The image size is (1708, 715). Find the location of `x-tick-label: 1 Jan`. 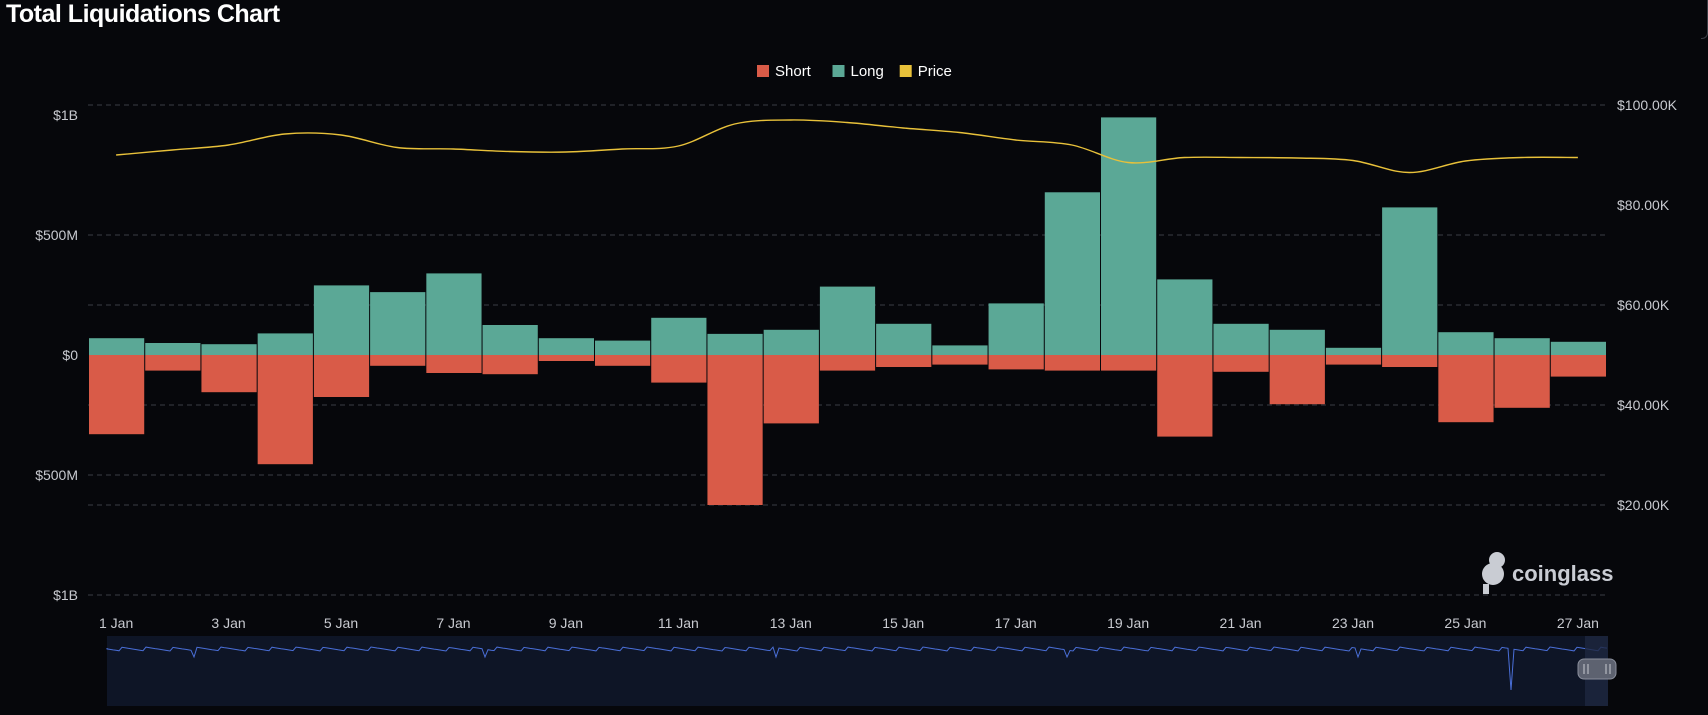

x-tick-label: 1 Jan is located at coordinates (116, 623).